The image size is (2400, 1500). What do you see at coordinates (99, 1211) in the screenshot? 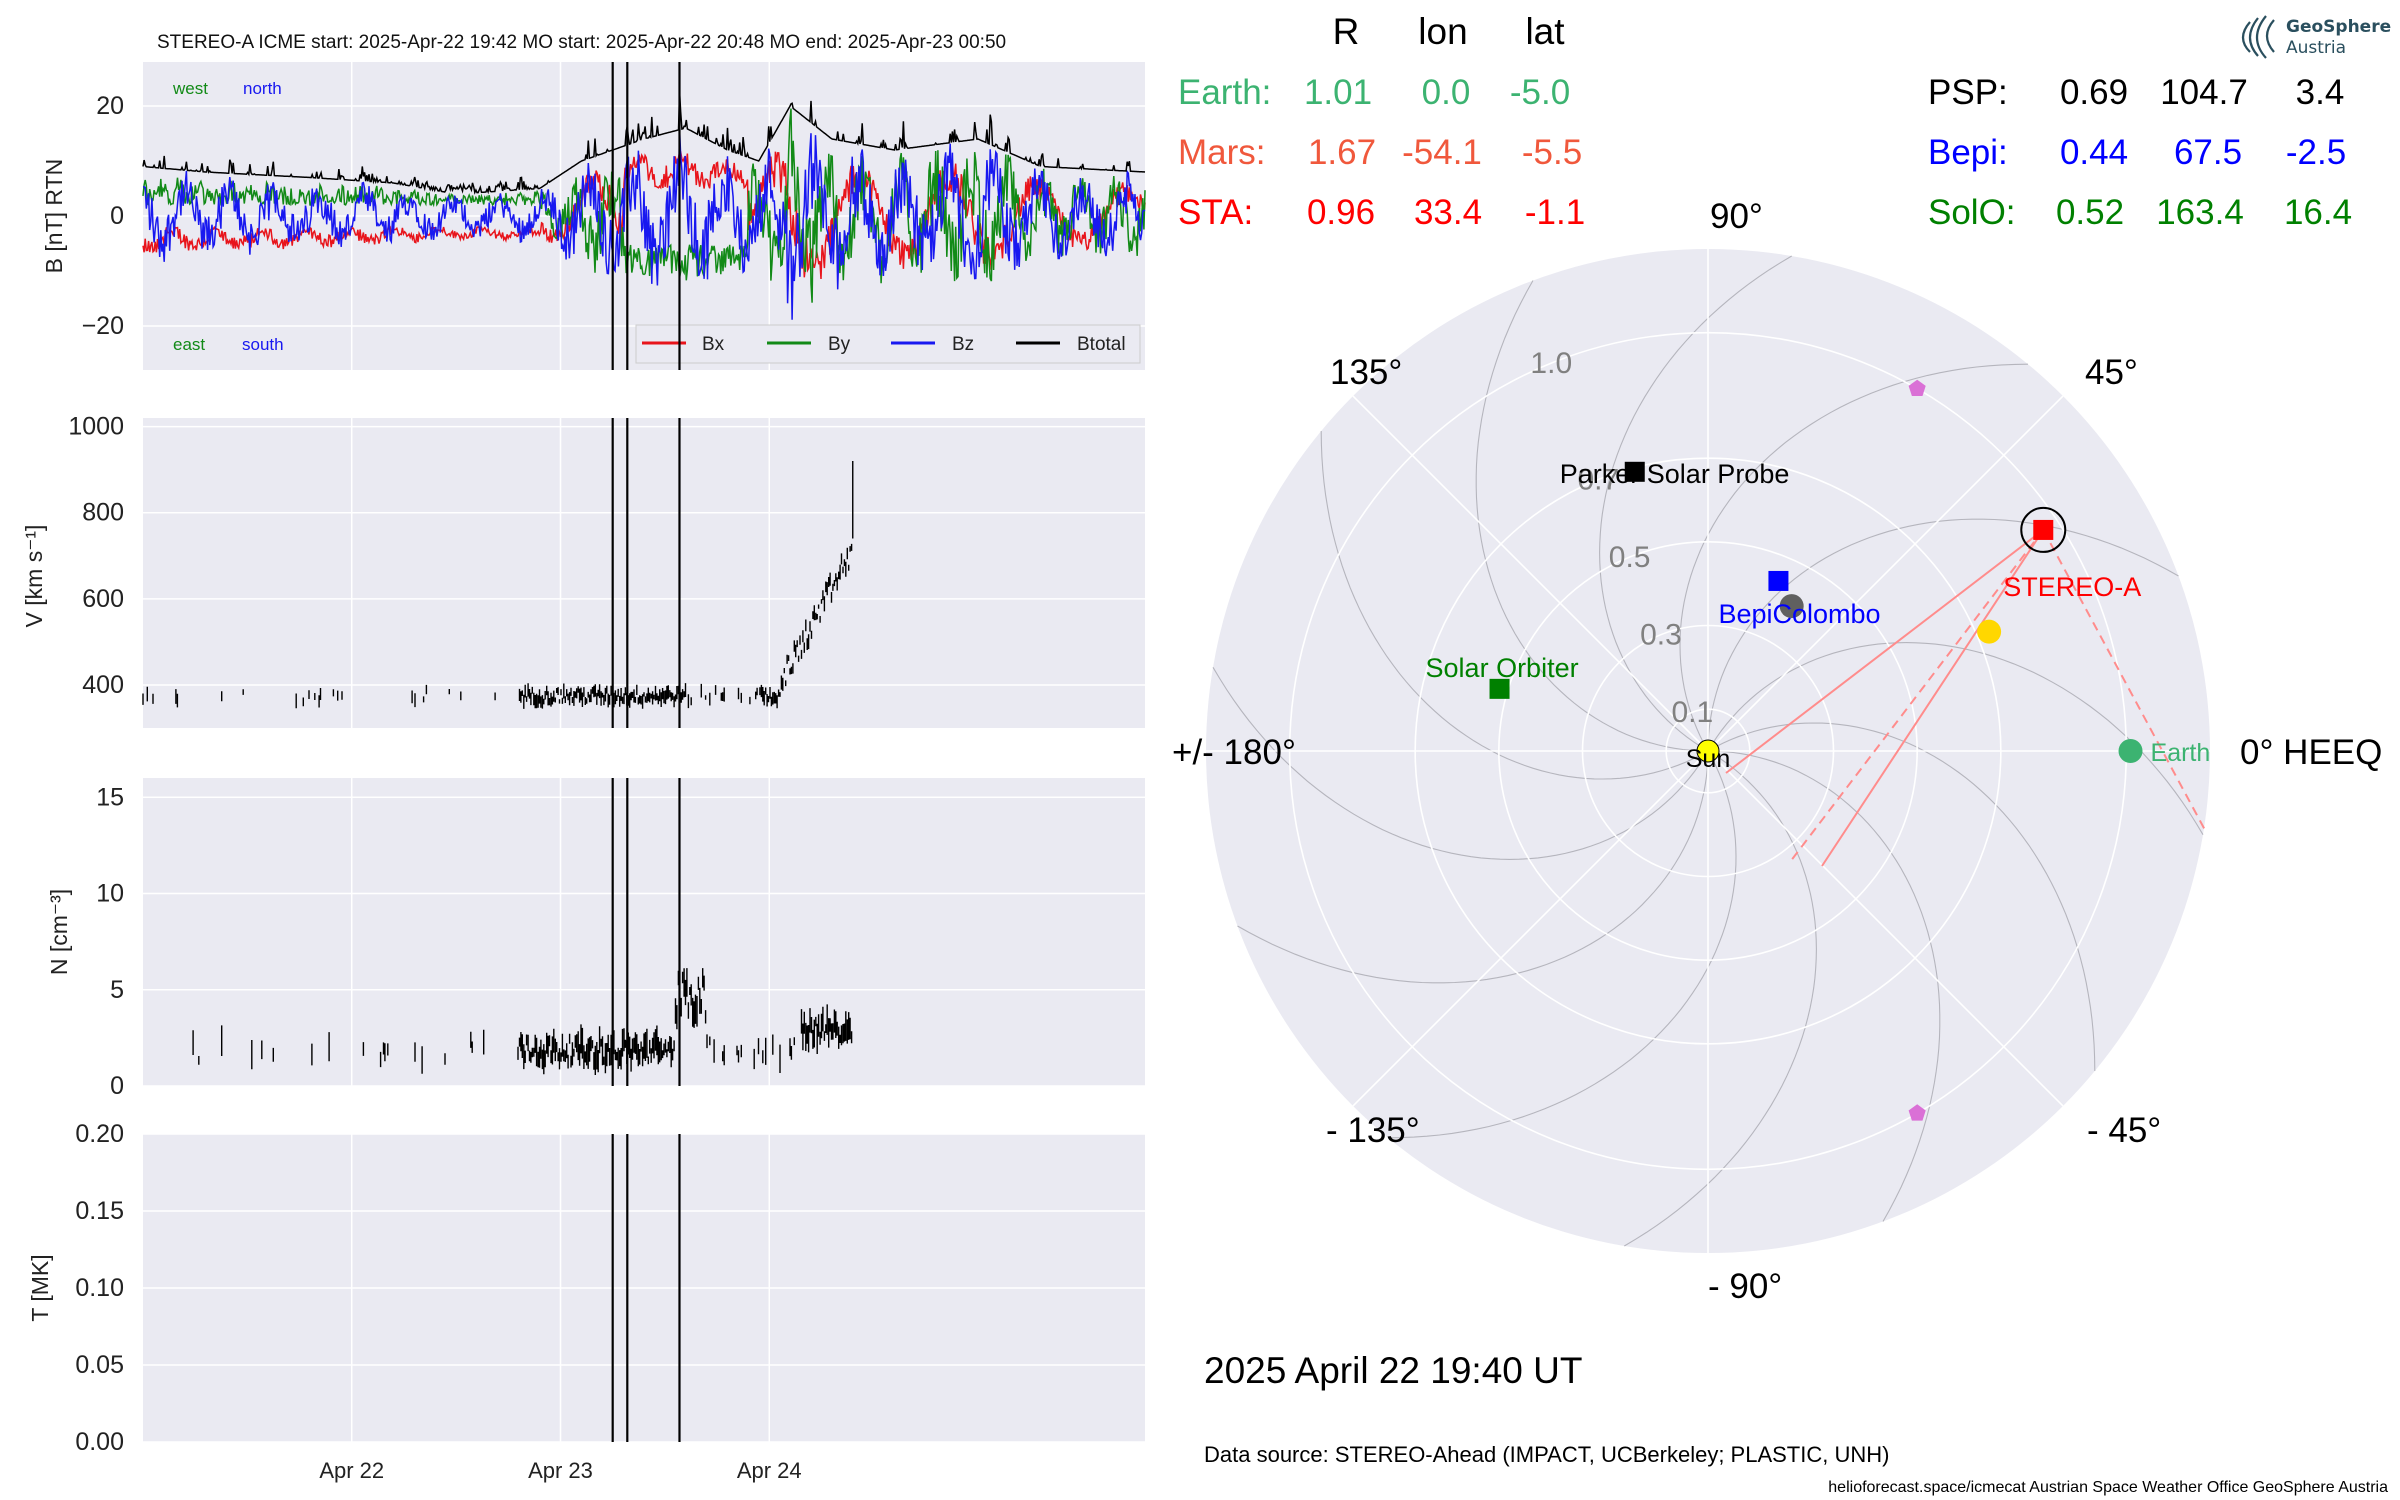
I see `t-ytick-label: 0.15` at bounding box center [99, 1211].